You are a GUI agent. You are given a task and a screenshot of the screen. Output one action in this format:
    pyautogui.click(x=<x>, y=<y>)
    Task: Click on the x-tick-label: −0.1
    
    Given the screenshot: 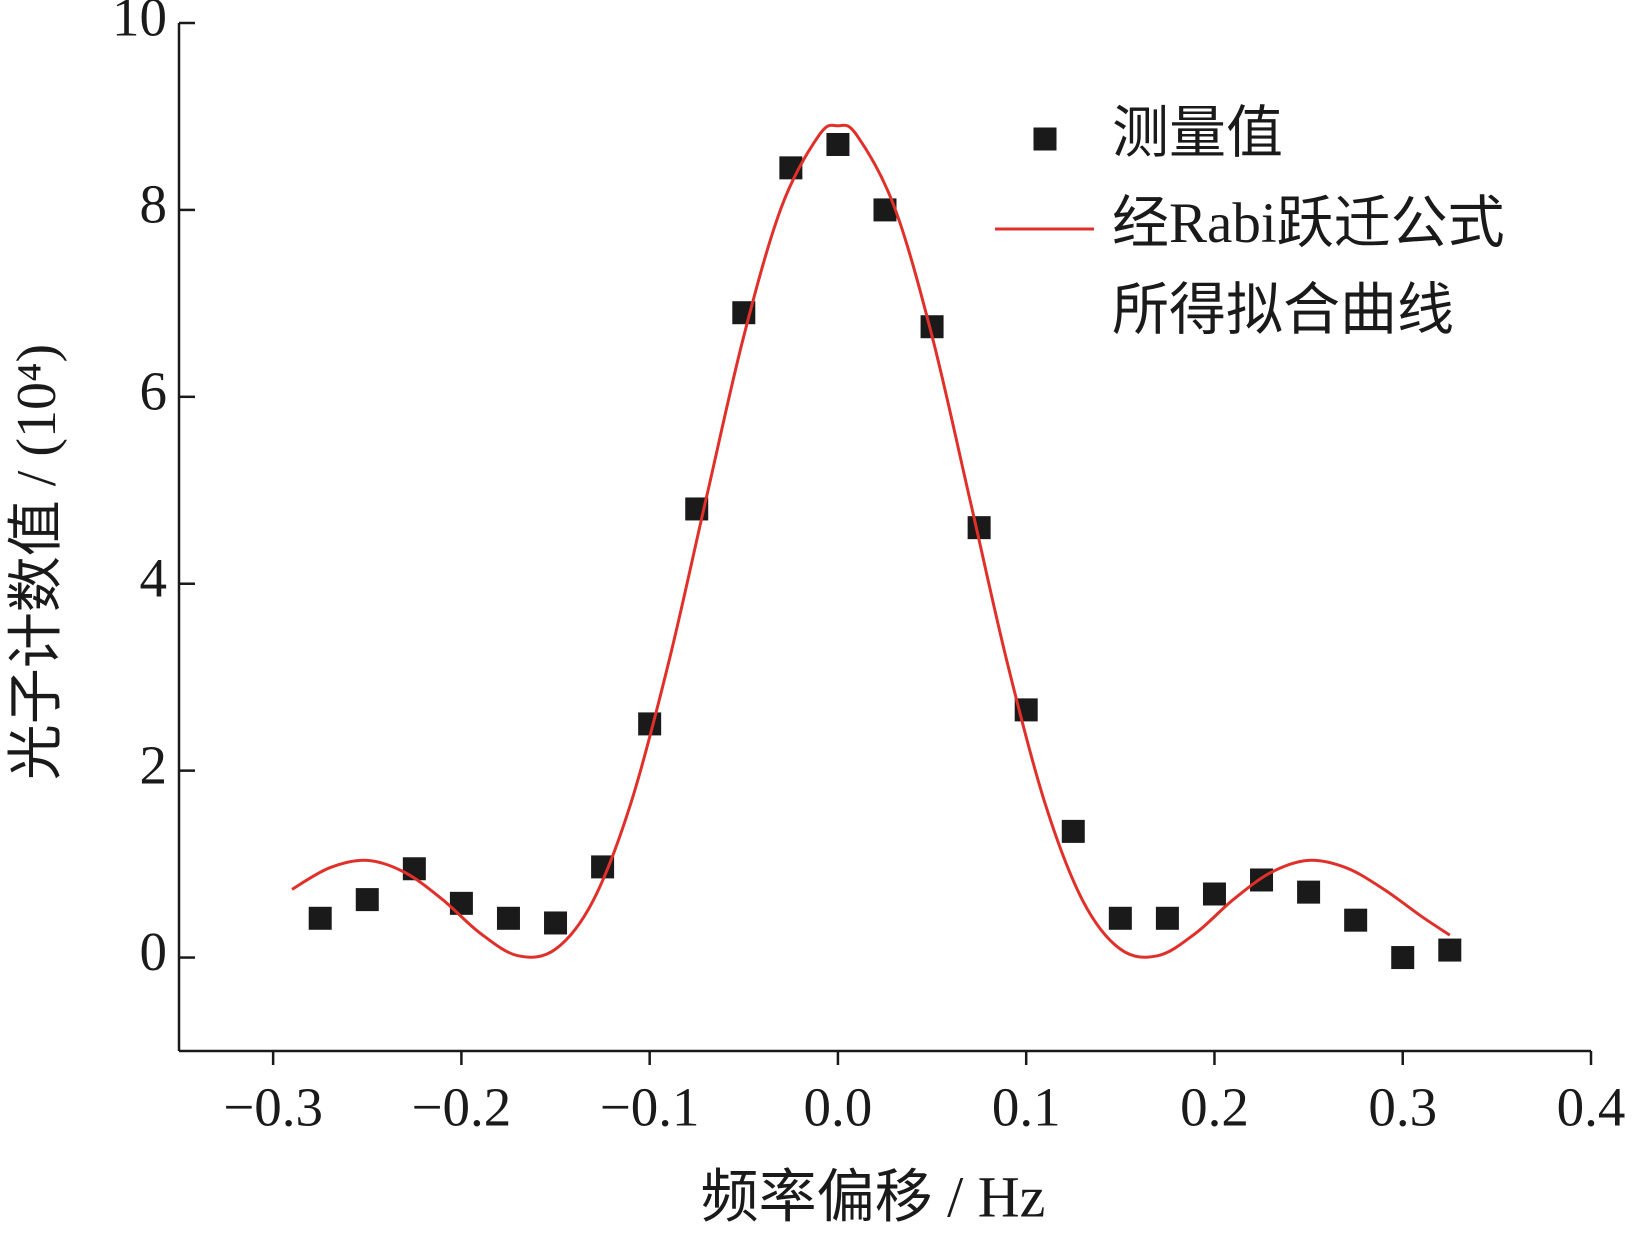 What is the action you would take?
    pyautogui.click(x=650, y=1107)
    